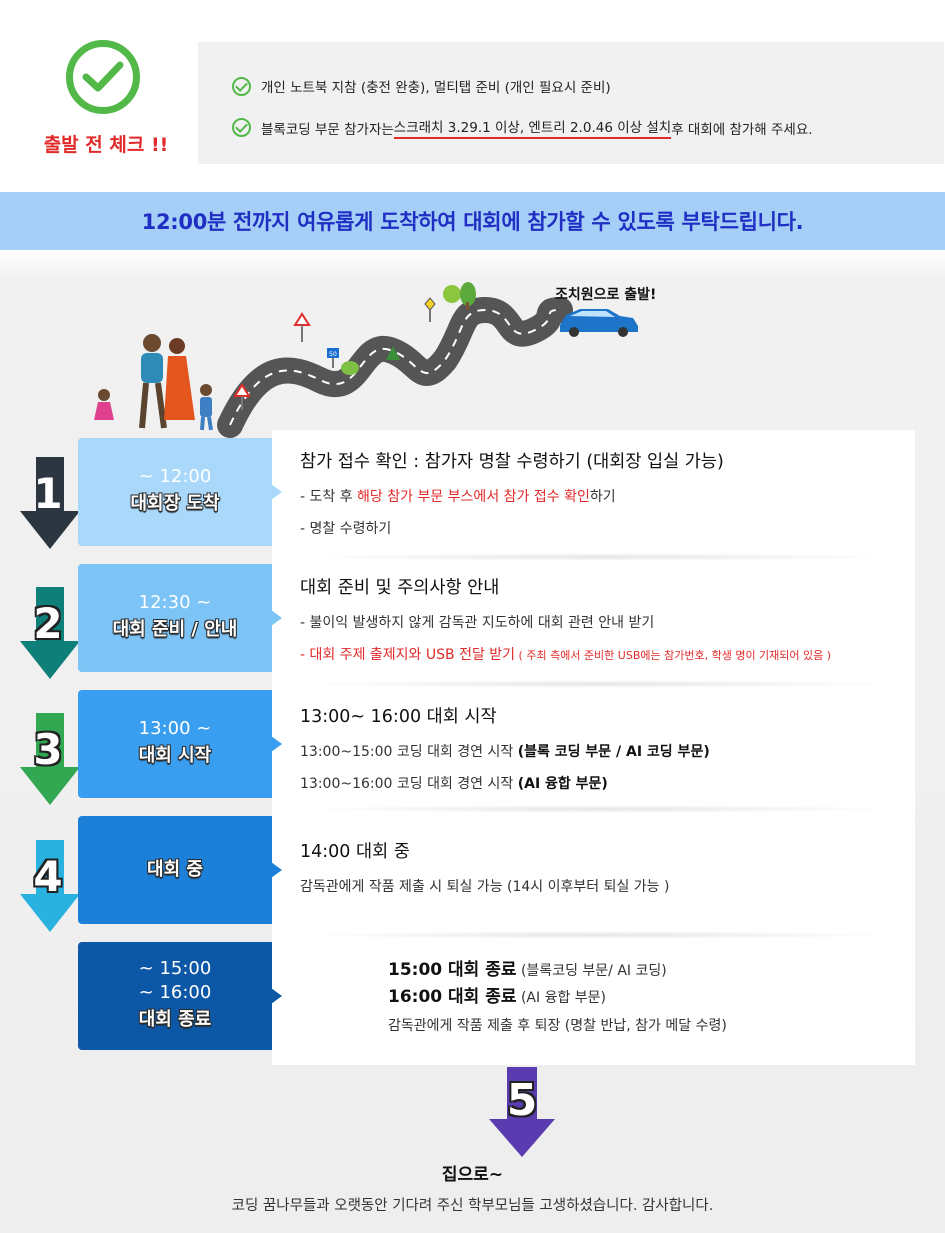 Image resolution: width=945 pixels, height=1233 pixels. Describe the element at coordinates (400, 588) in the screenshot. I see `step-title: 대회 준비 및 주의사항 안내` at that location.